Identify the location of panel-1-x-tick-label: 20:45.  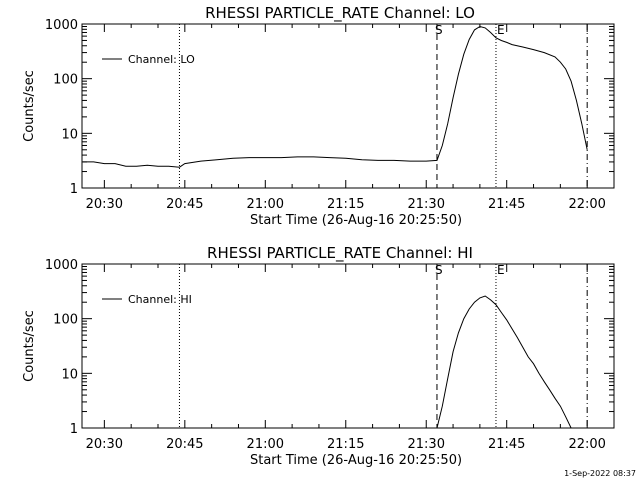
(184, 204).